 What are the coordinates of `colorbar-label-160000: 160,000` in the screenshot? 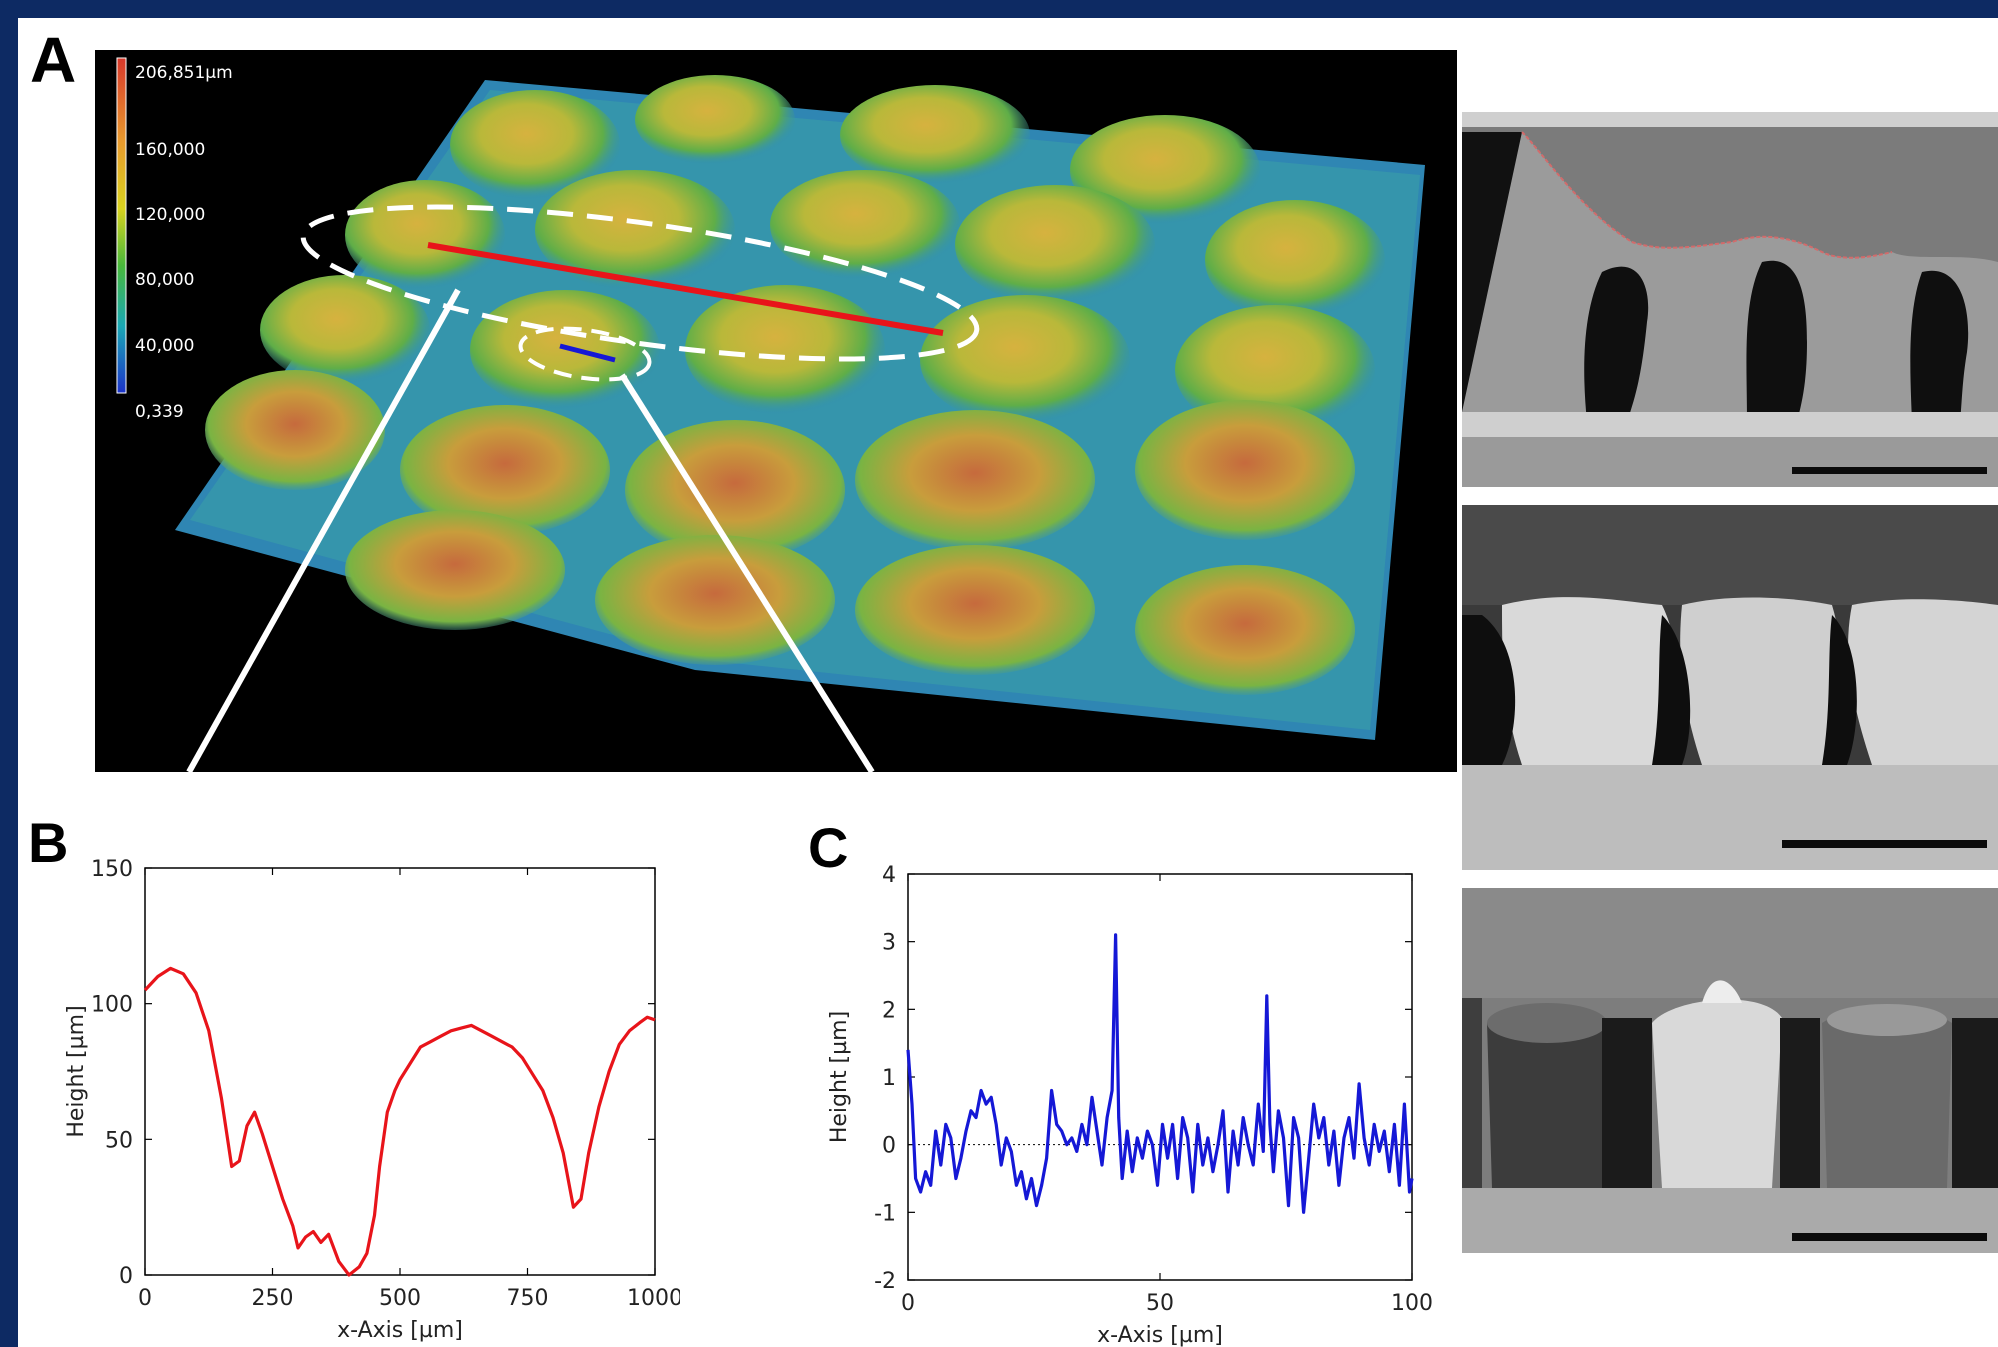 It's located at (170, 150).